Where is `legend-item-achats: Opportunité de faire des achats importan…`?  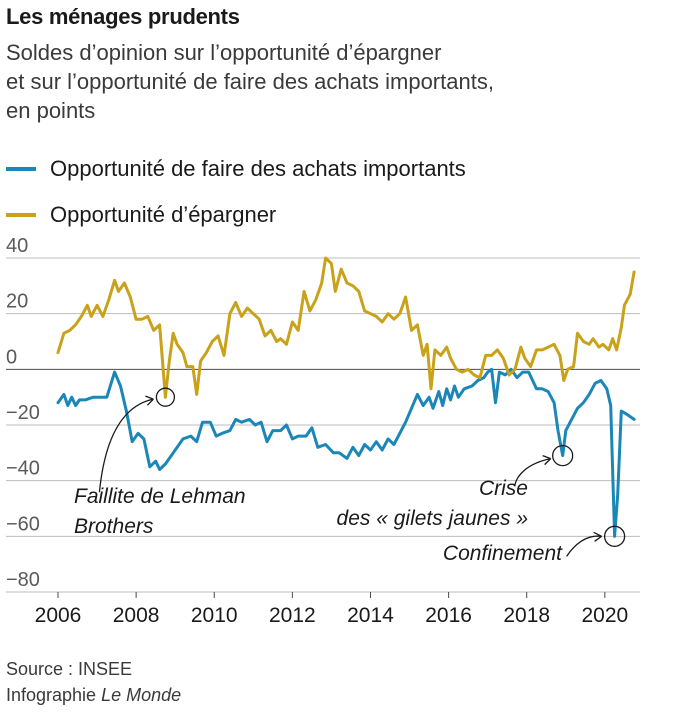
legend-item-achats: Opportunité de faire des achats importan… is located at coordinates (236, 169).